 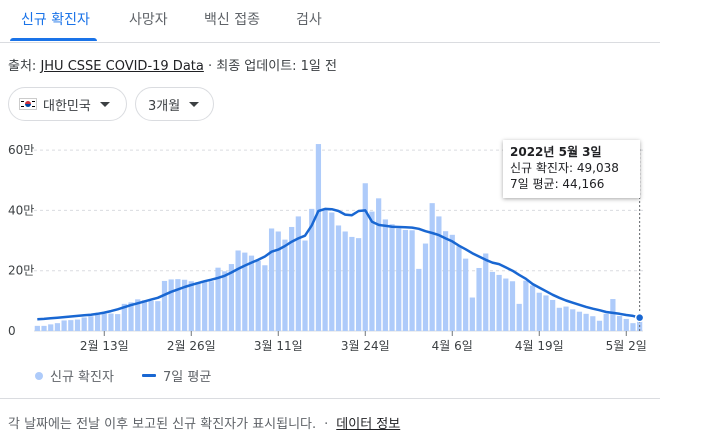 What do you see at coordinates (309, 20) in the screenshot?
I see `tab-tests: 검사` at bounding box center [309, 20].